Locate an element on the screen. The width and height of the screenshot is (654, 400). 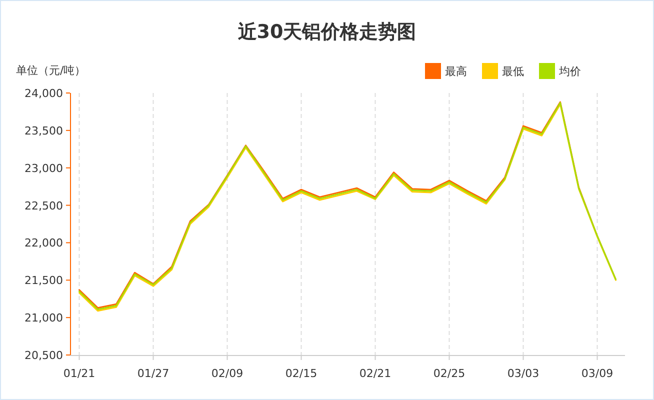
x-tick-label: 01/27 is located at coordinates (153, 373).